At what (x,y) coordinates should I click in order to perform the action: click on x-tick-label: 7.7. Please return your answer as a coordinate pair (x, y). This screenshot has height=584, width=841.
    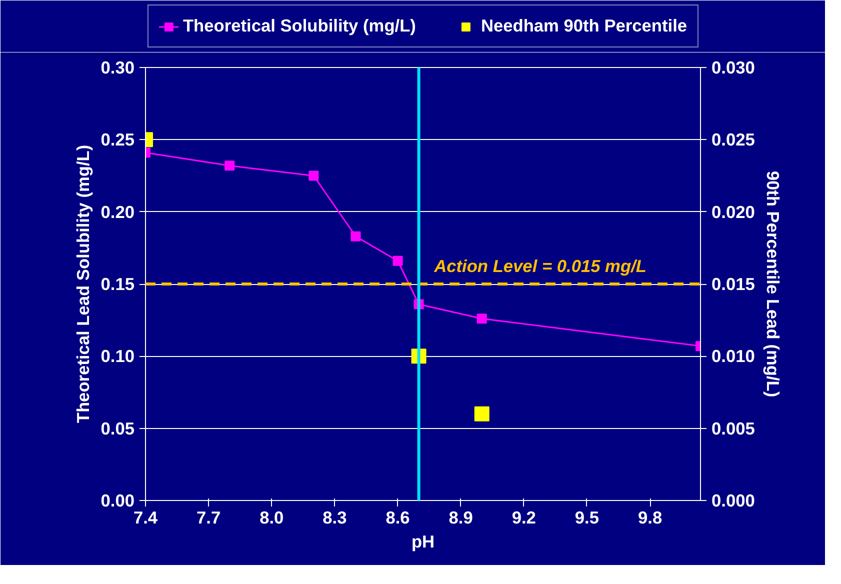
    Looking at the image, I should click on (208, 518).